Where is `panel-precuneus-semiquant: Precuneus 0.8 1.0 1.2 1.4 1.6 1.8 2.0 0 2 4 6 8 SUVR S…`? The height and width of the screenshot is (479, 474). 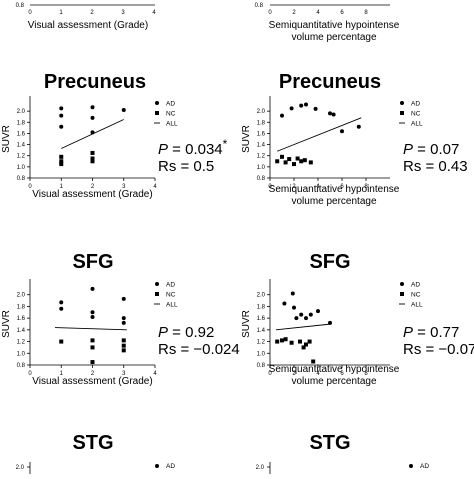 panel-precuneus-semiquant: Precuneus 0.8 1.0 1.2 1.4 1.6 1.8 2.0 0 2 4 6 8 SUVR S… is located at coordinates (354, 139).